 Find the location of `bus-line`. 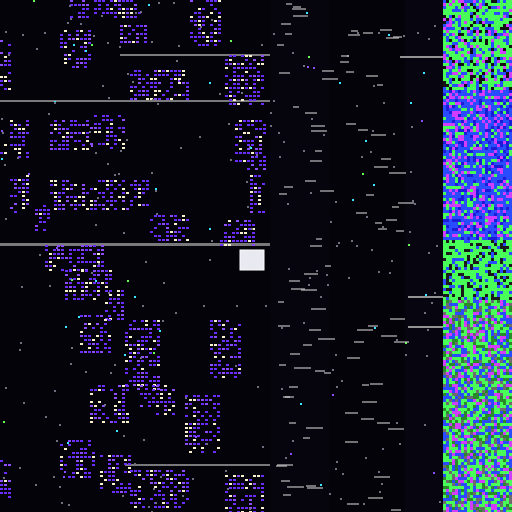

bus-line is located at coordinates (197, 465).